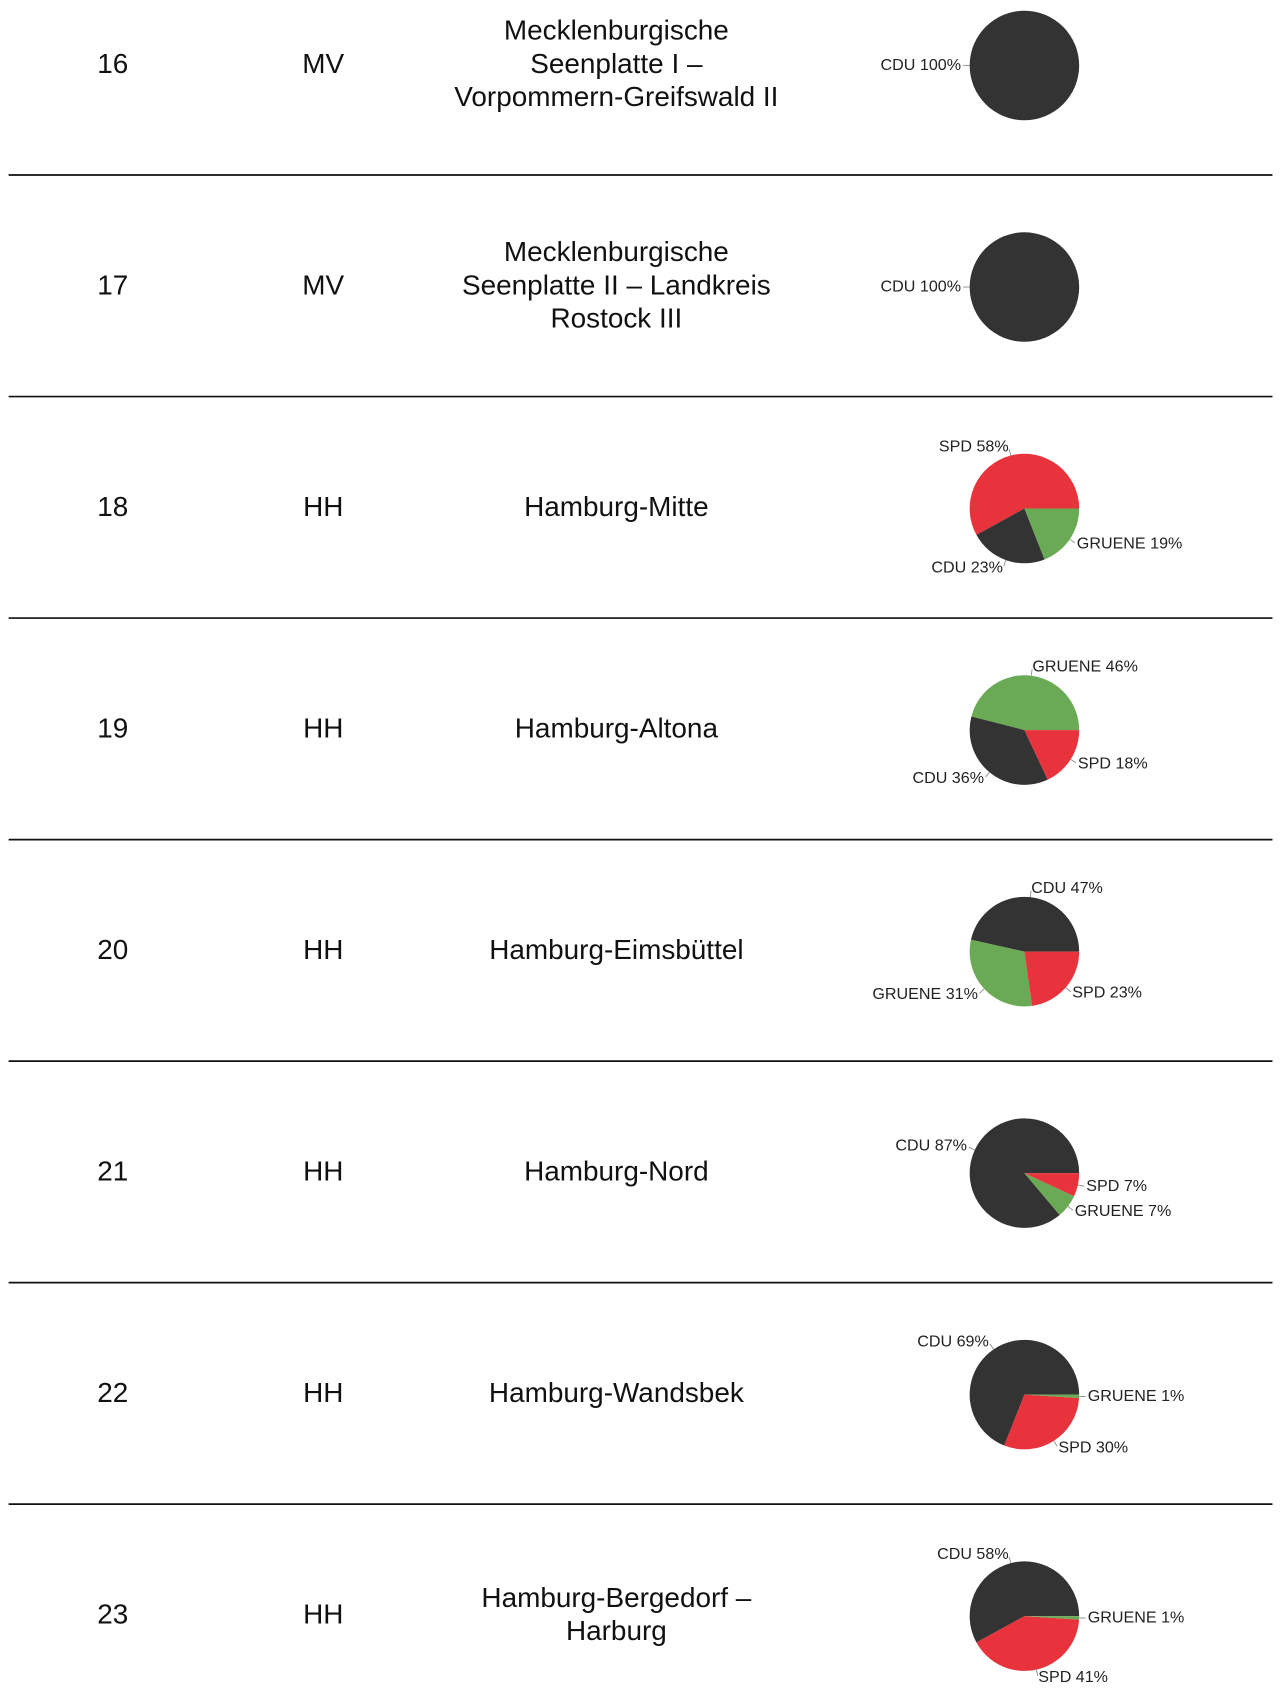 Image resolution: width=1280 pixels, height=1688 pixels. I want to click on slice-label: GRUENE 19%, so click(1130, 543).